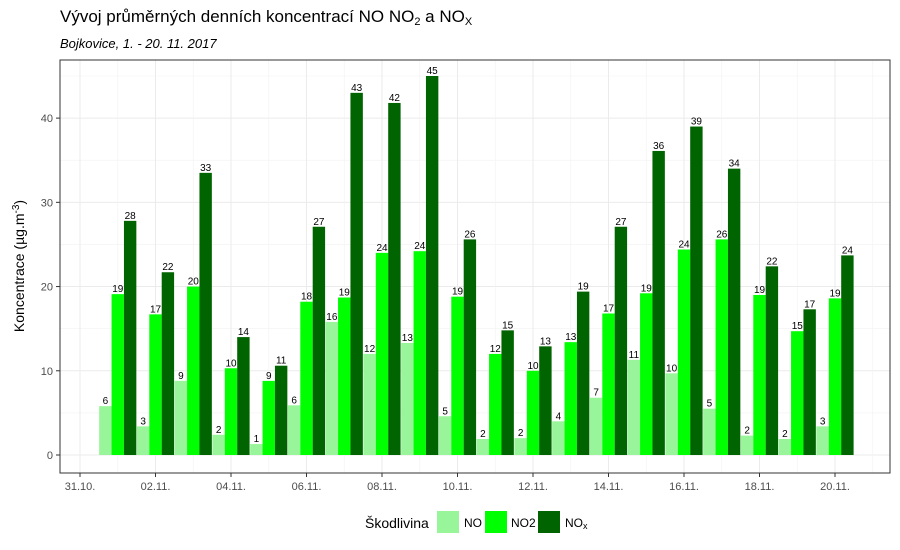  I want to click on x-tick-label: 04.11., so click(231, 487).